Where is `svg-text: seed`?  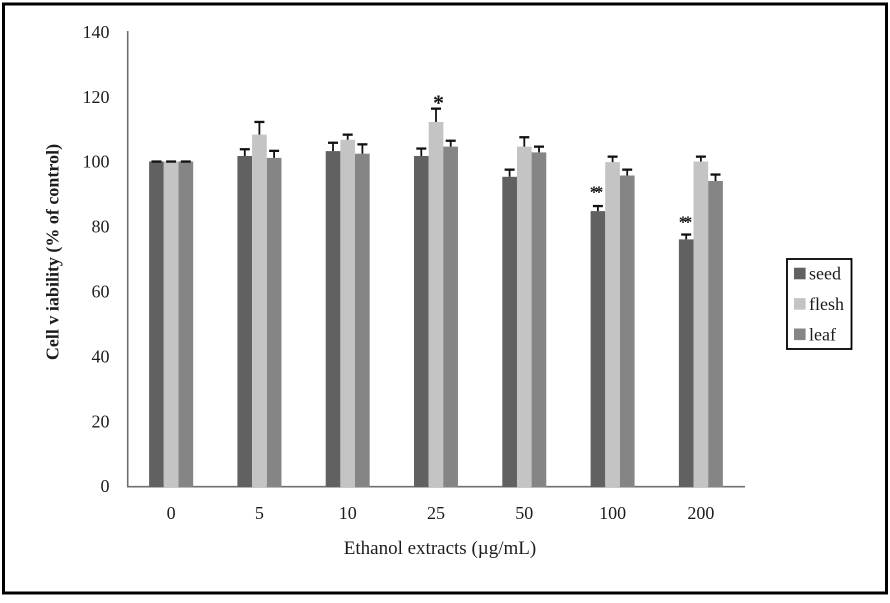 svg-text: seed is located at coordinates (825, 274).